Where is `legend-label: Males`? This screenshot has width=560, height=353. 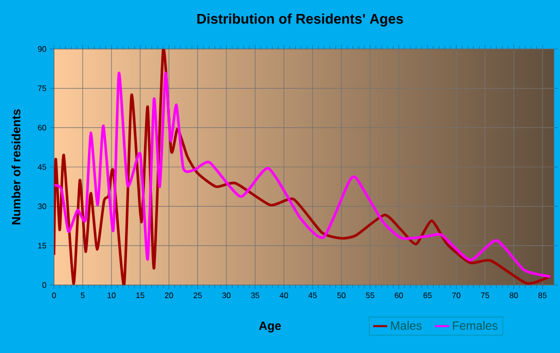 legend-label: Males is located at coordinates (406, 325).